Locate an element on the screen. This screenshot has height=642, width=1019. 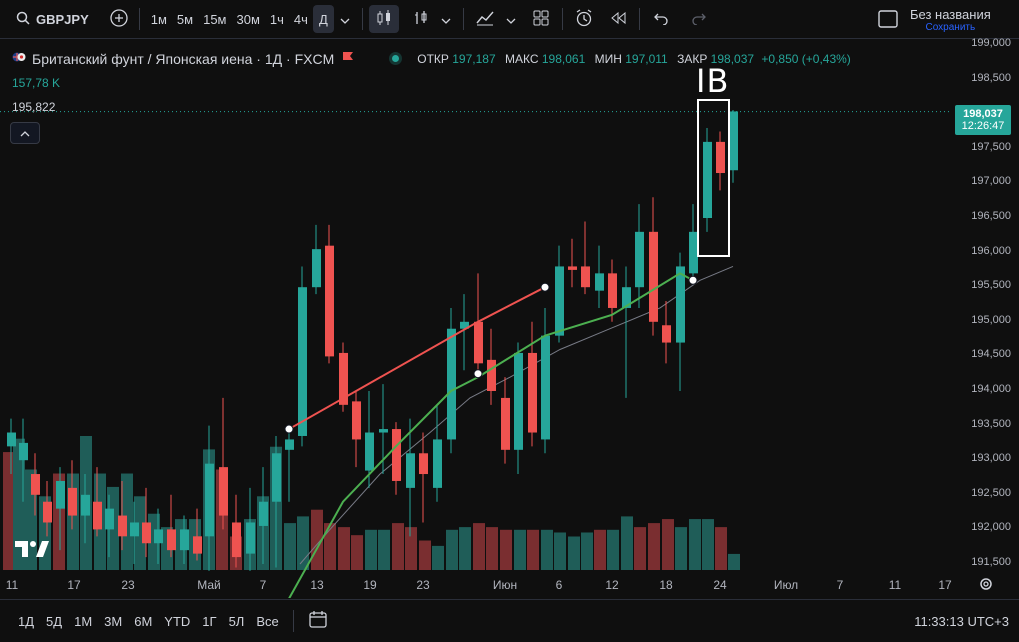
range-1y: 1Г is located at coordinates (209, 621).